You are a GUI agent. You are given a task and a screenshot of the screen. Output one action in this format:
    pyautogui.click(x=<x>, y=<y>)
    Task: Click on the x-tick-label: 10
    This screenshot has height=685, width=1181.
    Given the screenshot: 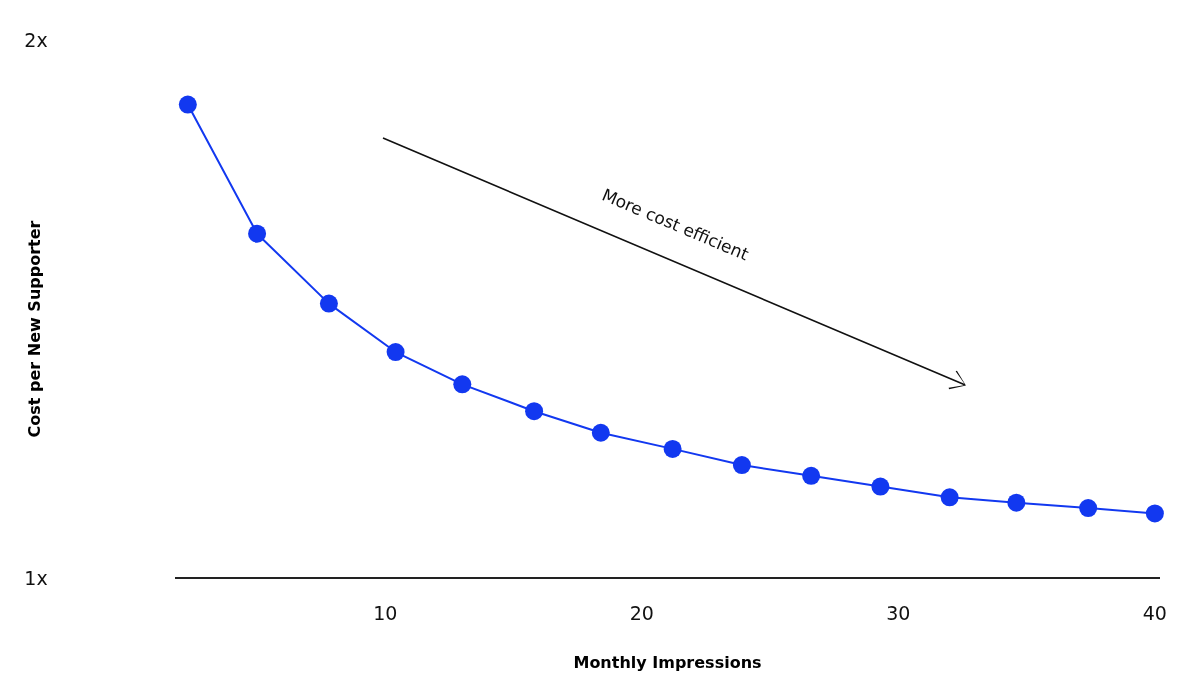 What is the action you would take?
    pyautogui.click(x=385, y=613)
    